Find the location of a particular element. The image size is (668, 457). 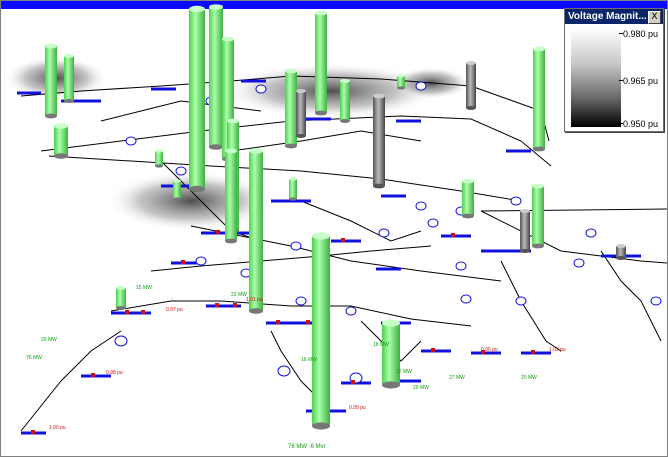

legend-tick-high: 0.980 pu is located at coordinates (638, 34).